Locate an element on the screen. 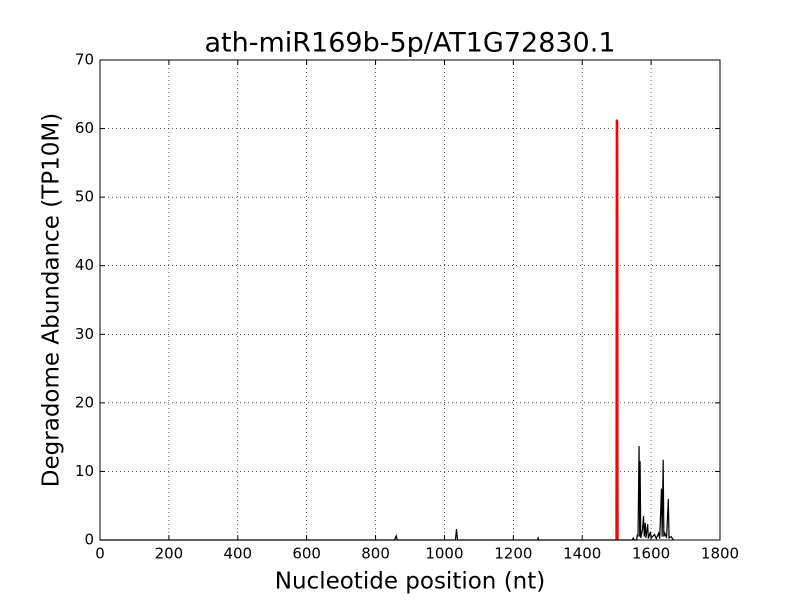 The height and width of the screenshot is (600, 800). x-tick-label: 1600 is located at coordinates (651, 554).